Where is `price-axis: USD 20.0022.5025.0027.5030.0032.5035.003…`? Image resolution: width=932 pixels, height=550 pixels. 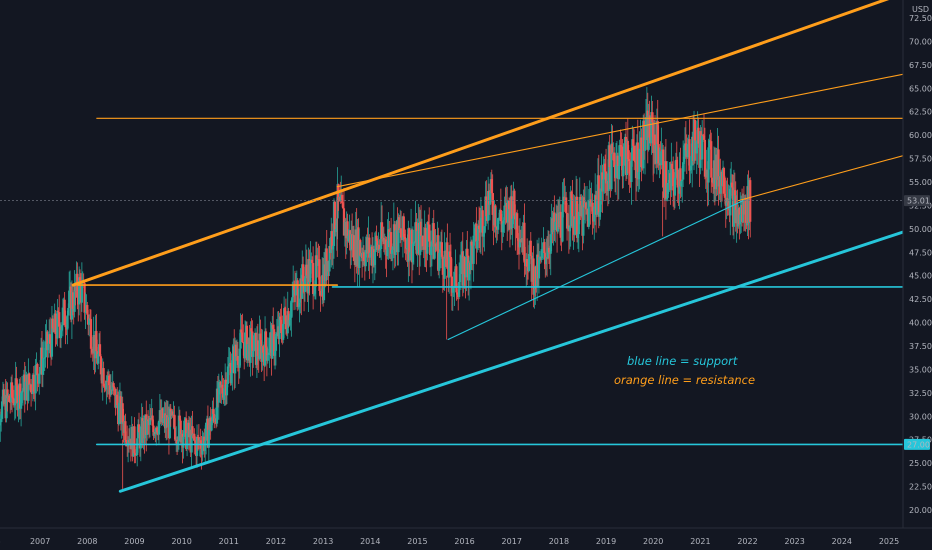
price-axis: USD 20.0022.5025.0027.5030.0032.5035.003… is located at coordinates (917, 264).